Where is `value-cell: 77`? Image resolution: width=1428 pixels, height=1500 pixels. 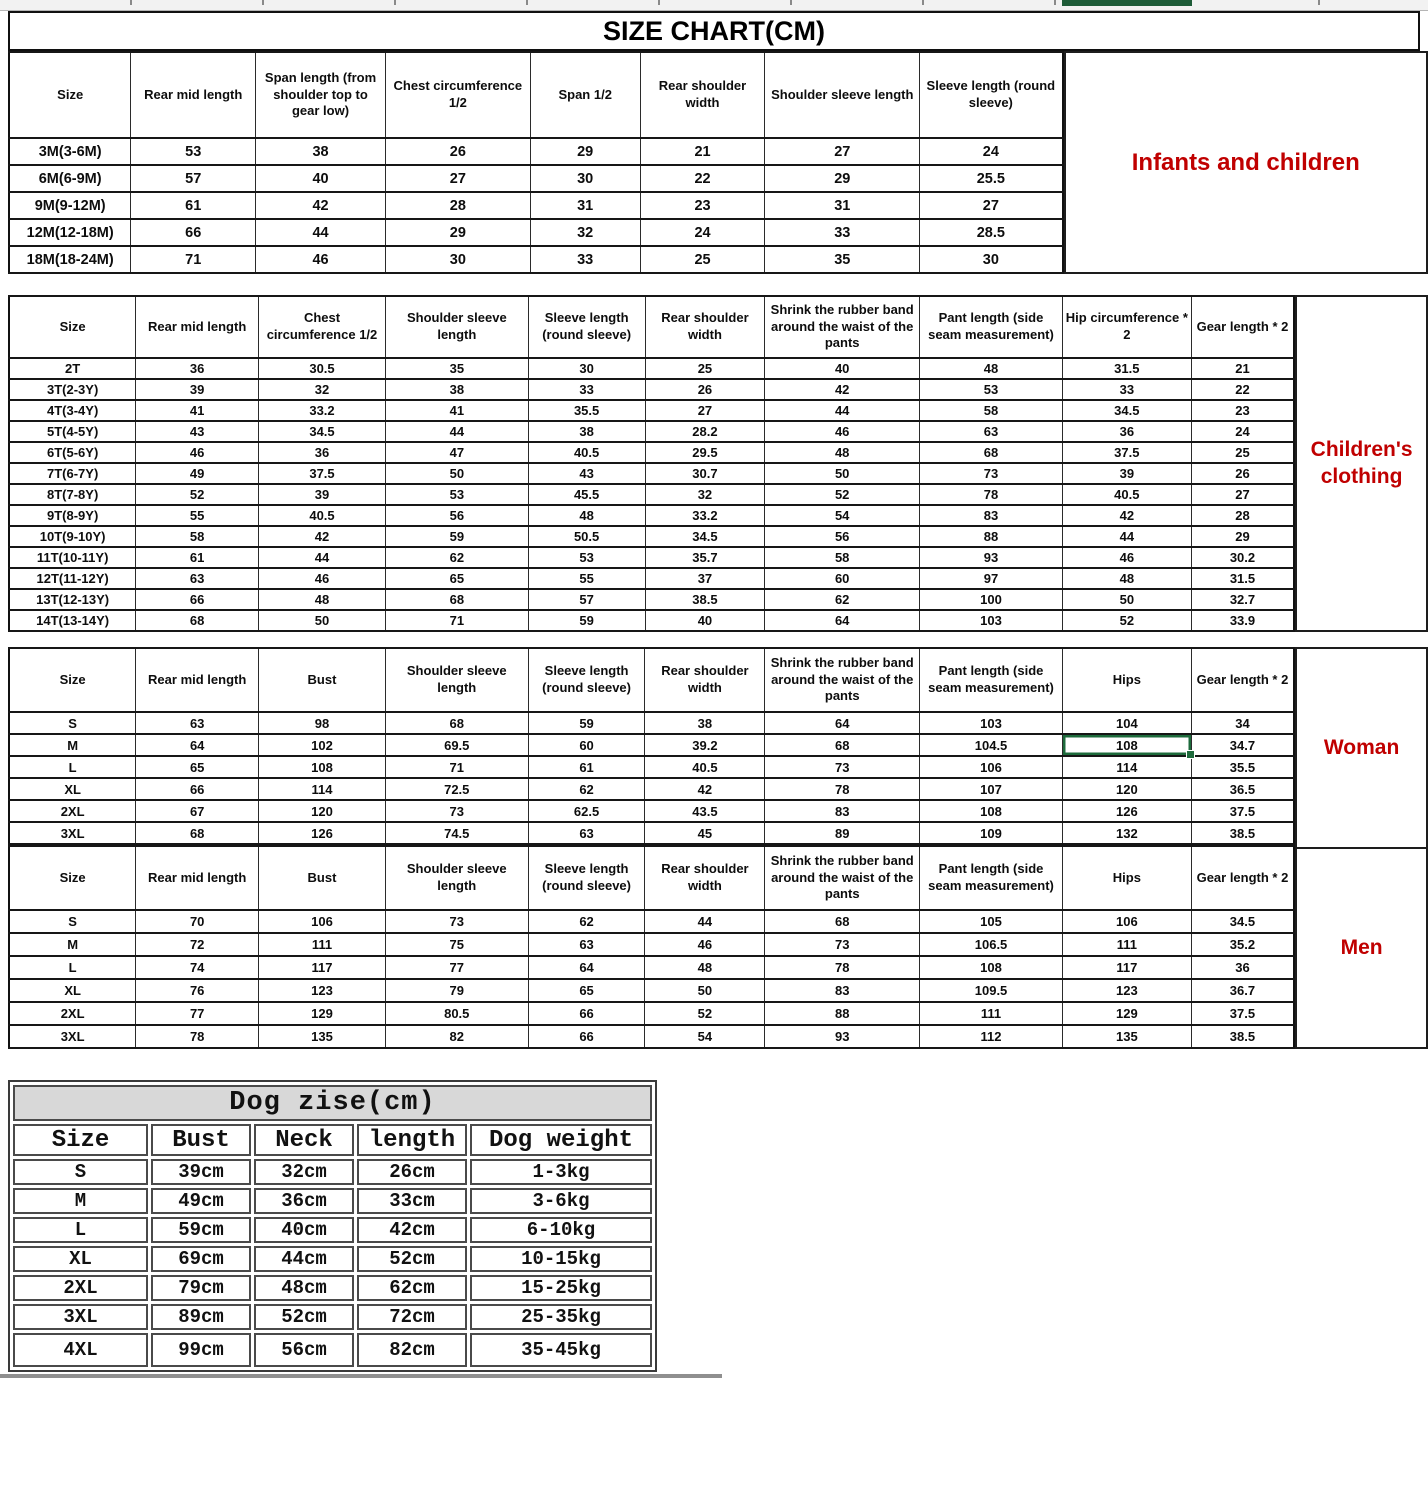
value-cell: 77 is located at coordinates (456, 967).